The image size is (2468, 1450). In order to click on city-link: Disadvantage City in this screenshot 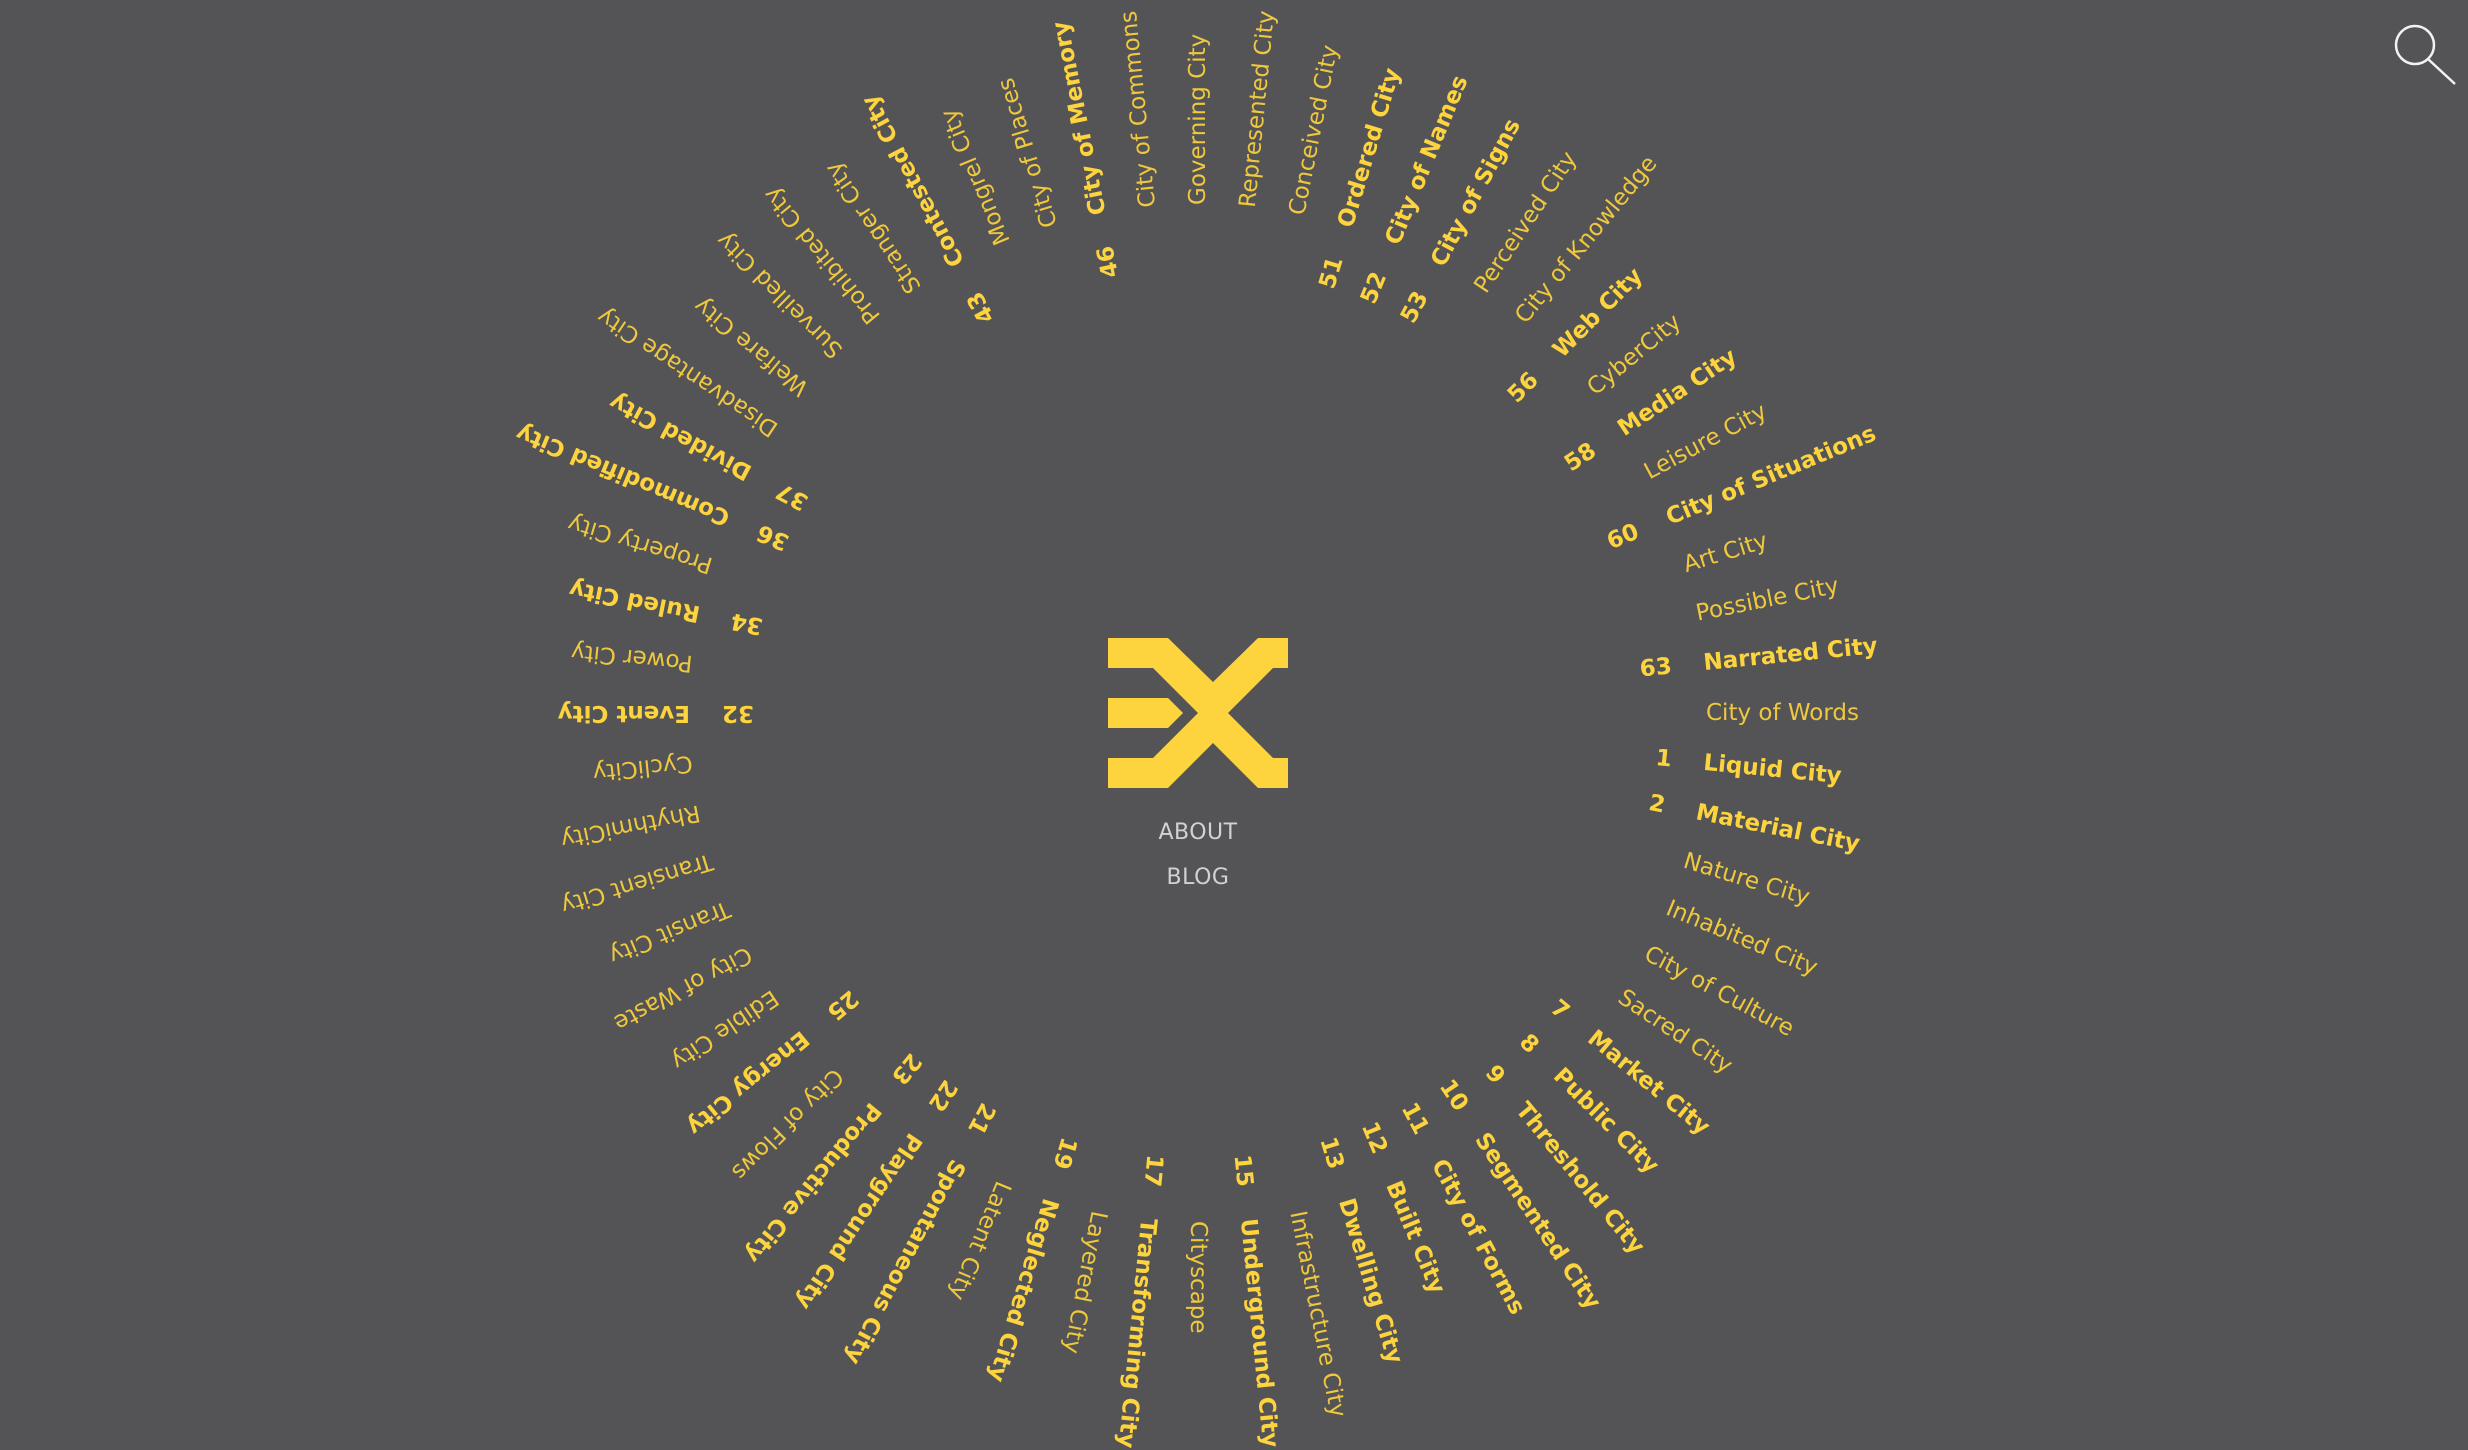, I will do `click(687, 372)`.